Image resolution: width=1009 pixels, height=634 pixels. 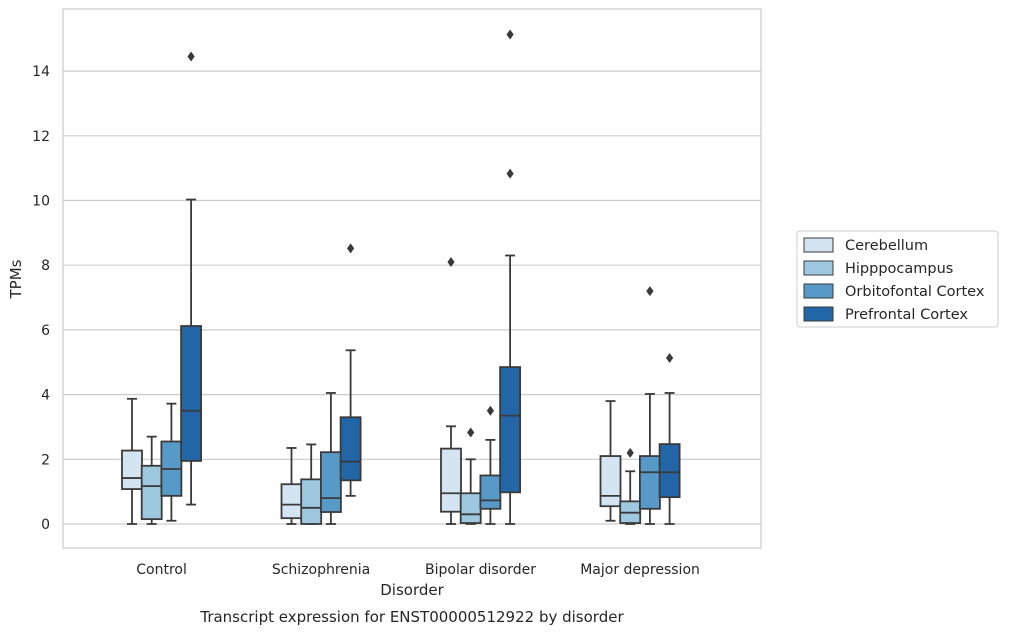 I want to click on legend-label: Cerebellum, so click(x=886, y=246).